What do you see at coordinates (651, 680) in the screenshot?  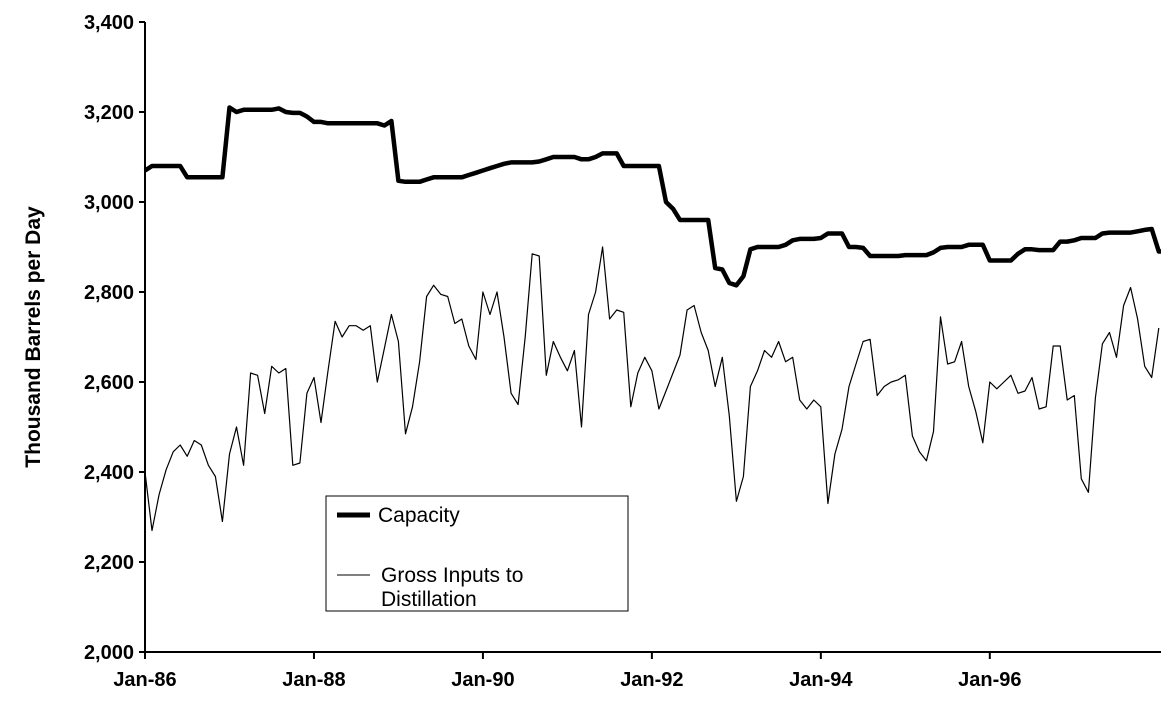 I see `x-tick-label: Jan-92` at bounding box center [651, 680].